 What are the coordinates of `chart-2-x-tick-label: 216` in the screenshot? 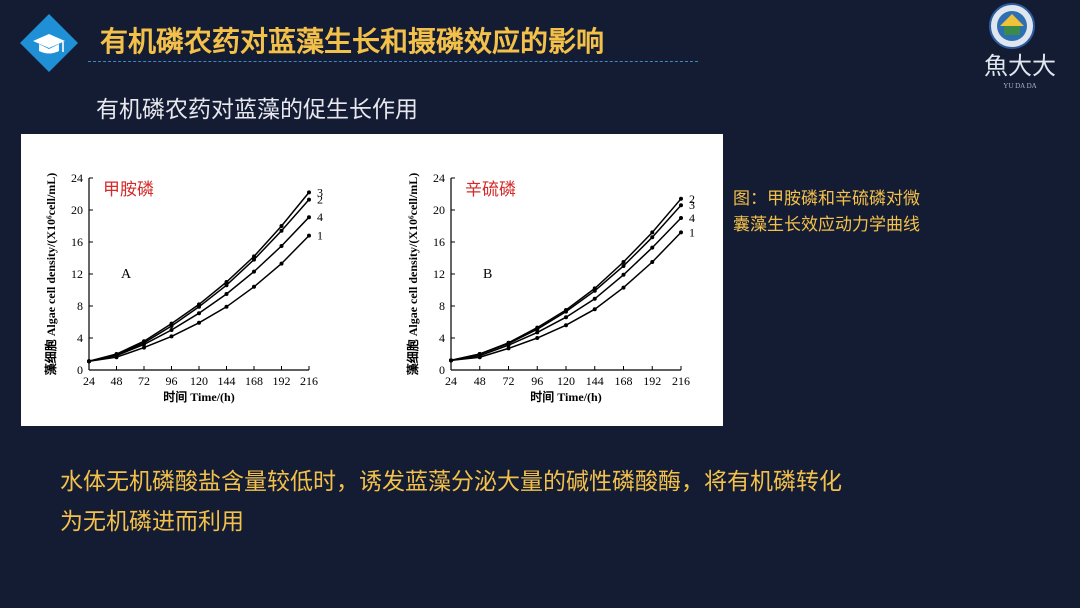 It's located at (681, 381).